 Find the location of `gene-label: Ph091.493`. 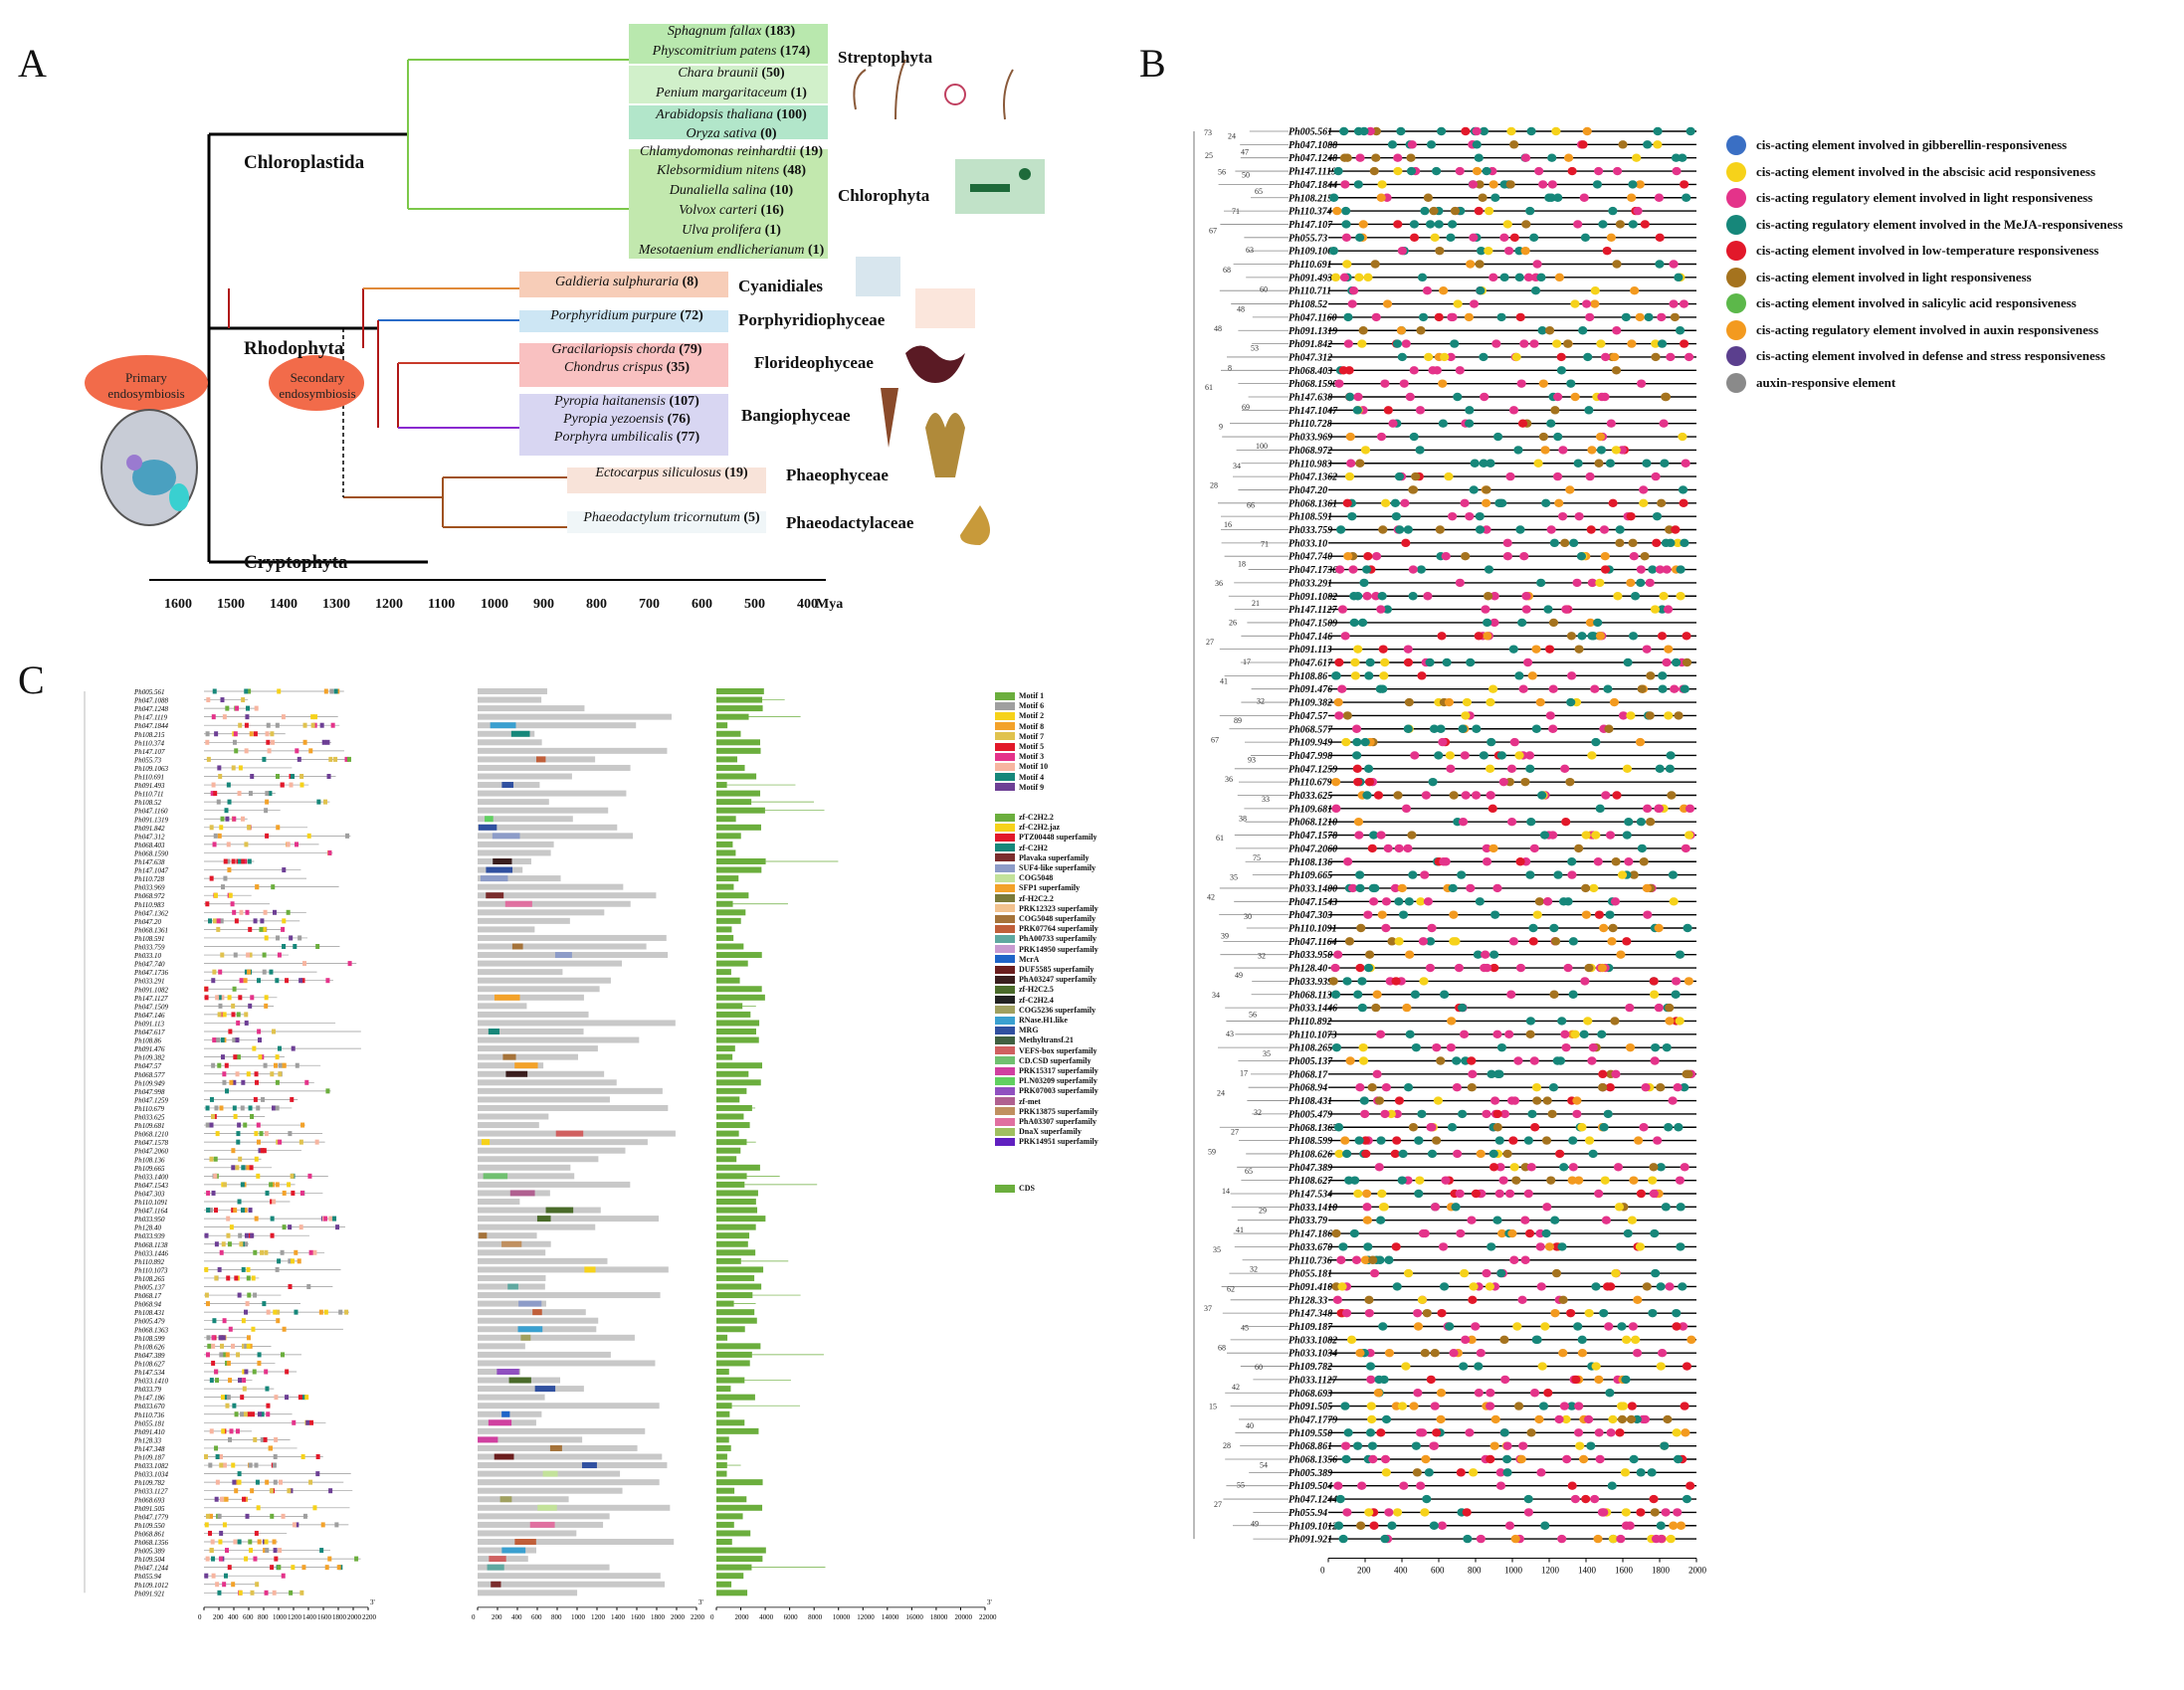

gene-label: Ph091.493 is located at coordinates (149, 786).